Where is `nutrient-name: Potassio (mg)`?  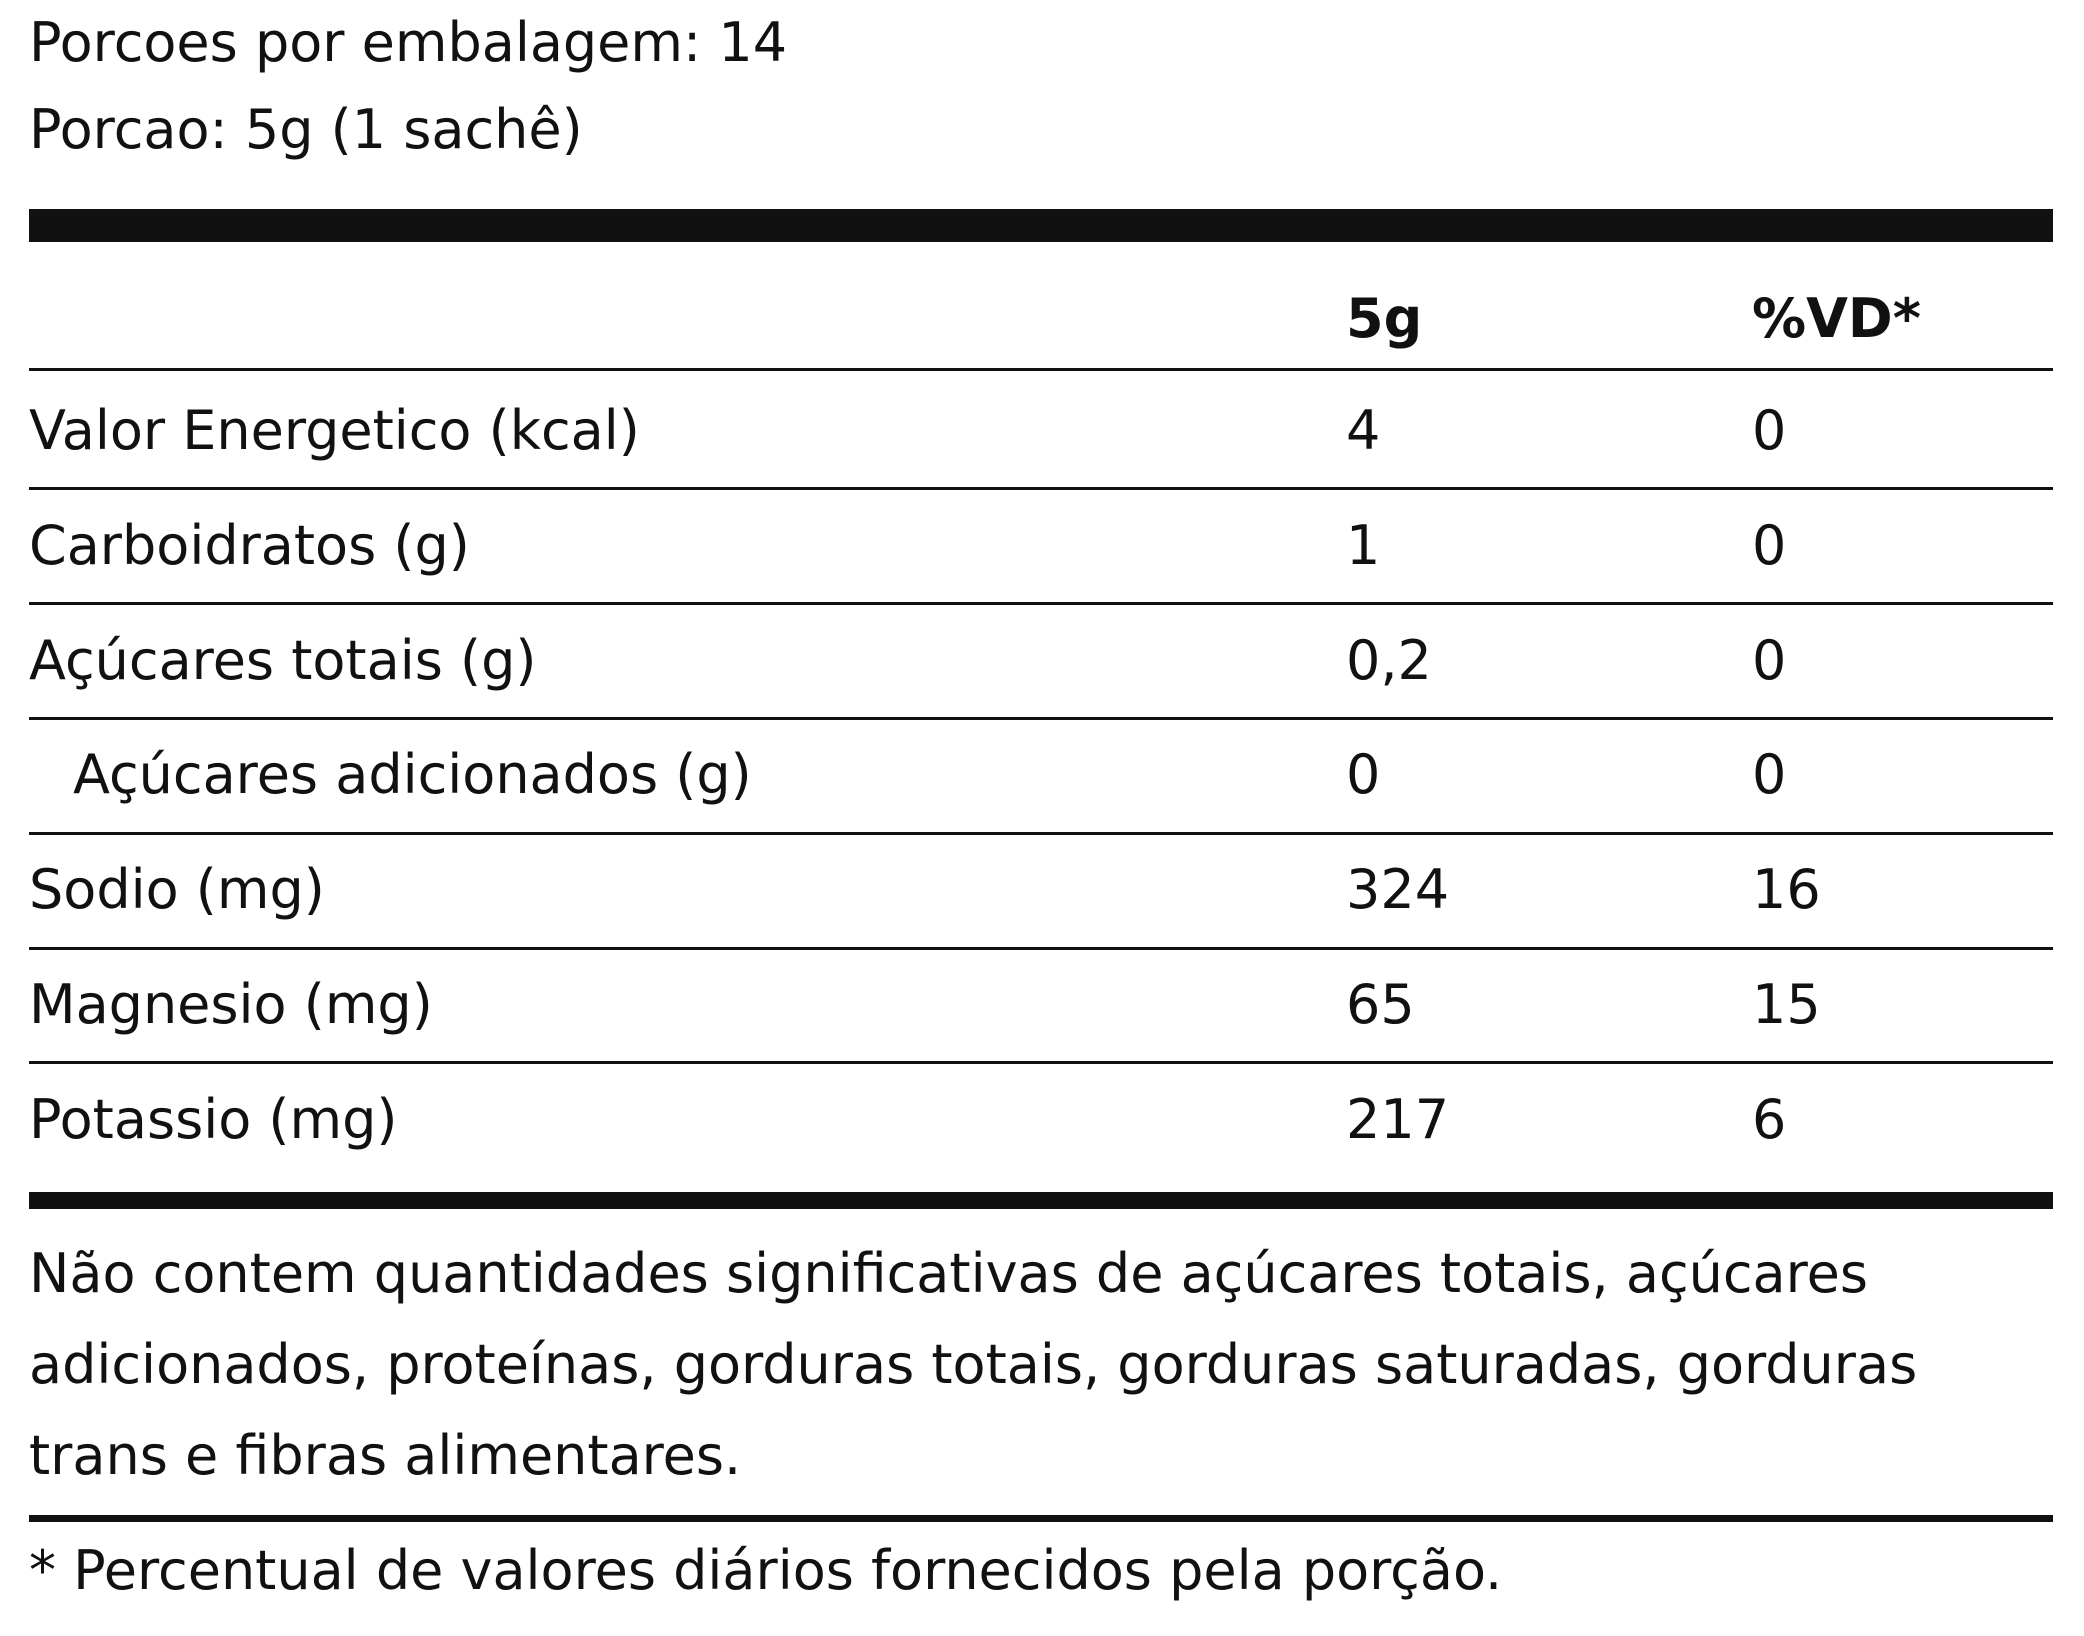
nutrient-name: Potassio (mg) is located at coordinates (213, 1119).